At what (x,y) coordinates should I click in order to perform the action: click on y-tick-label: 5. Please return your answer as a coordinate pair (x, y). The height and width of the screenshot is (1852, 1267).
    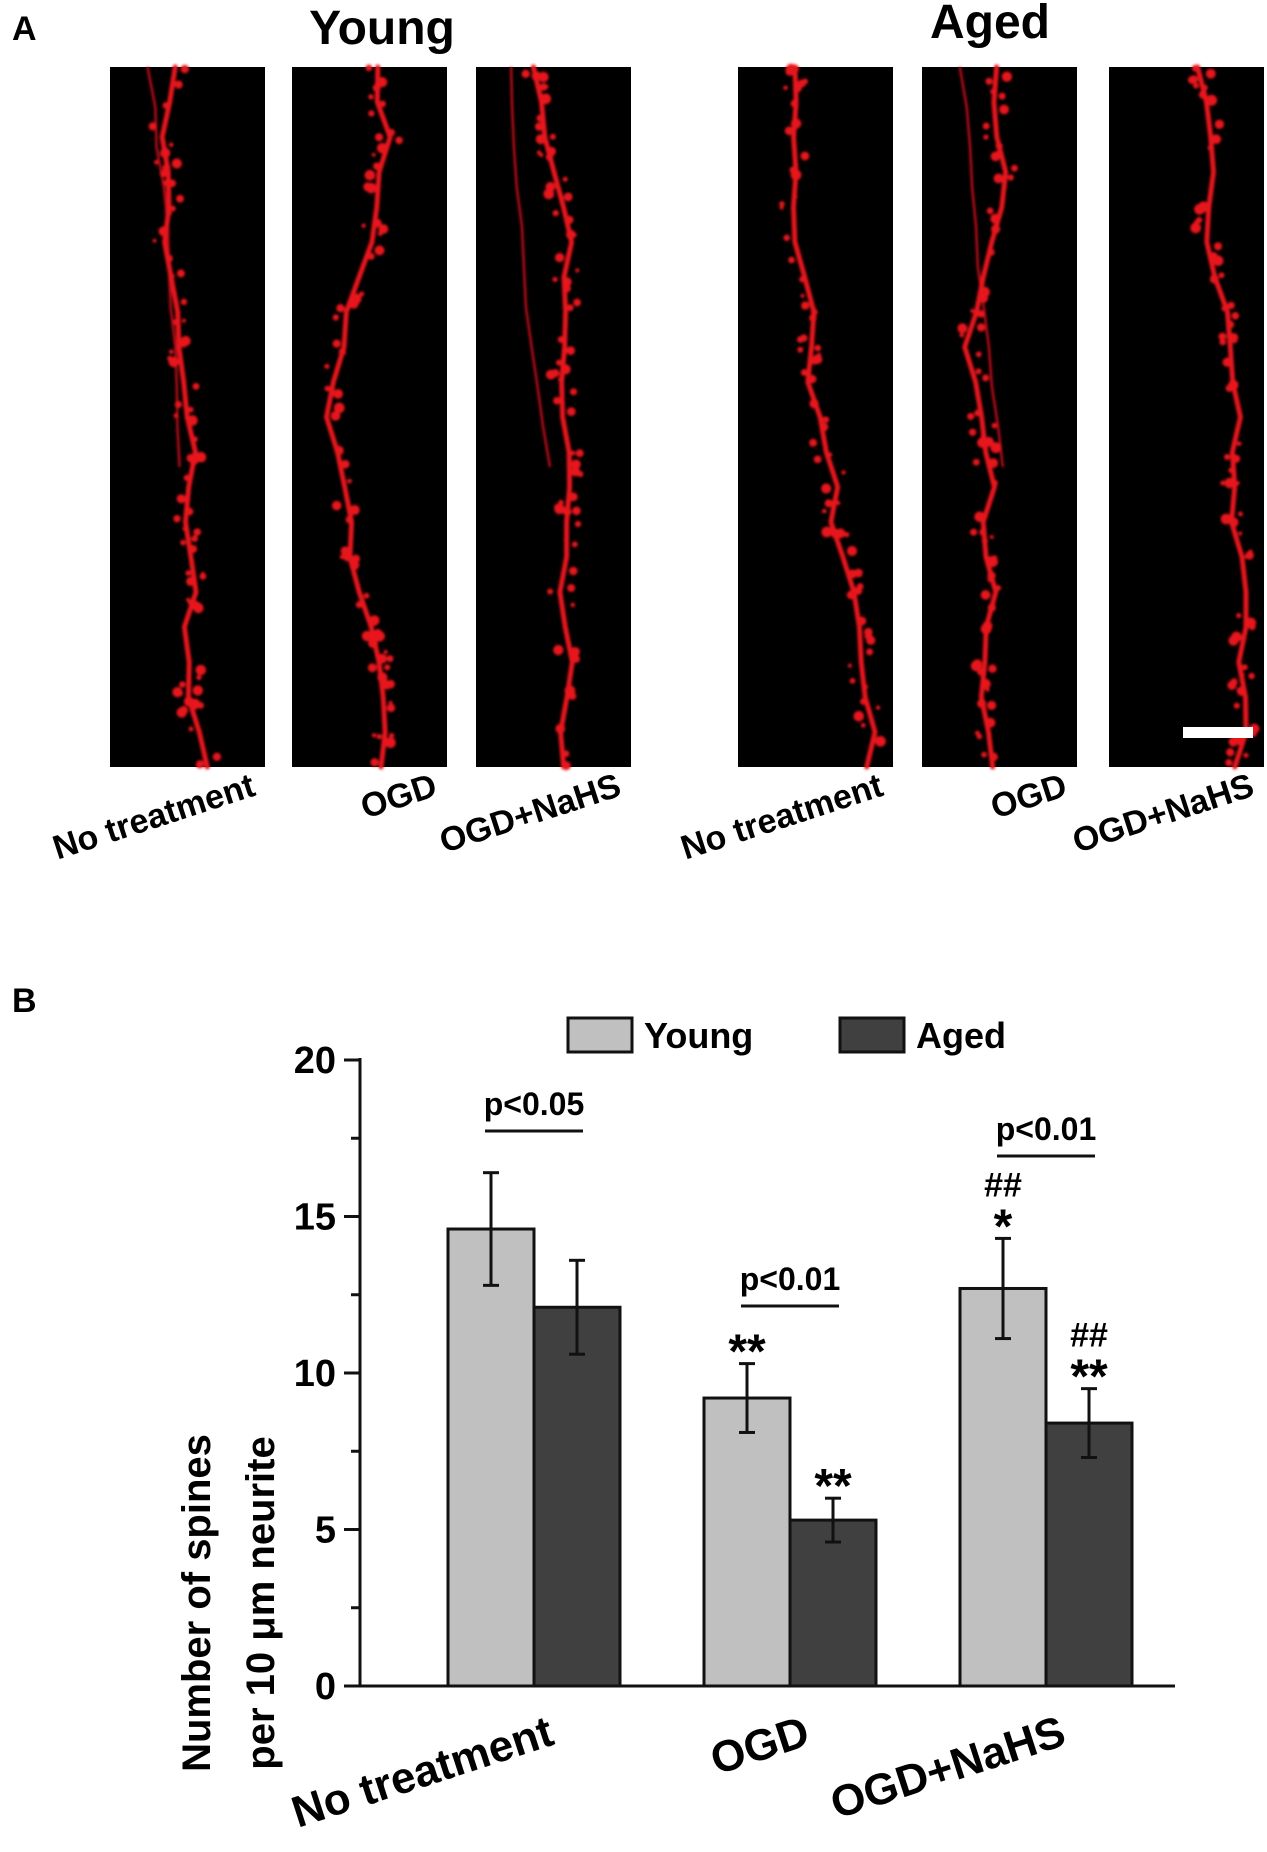
    Looking at the image, I should click on (325, 1531).